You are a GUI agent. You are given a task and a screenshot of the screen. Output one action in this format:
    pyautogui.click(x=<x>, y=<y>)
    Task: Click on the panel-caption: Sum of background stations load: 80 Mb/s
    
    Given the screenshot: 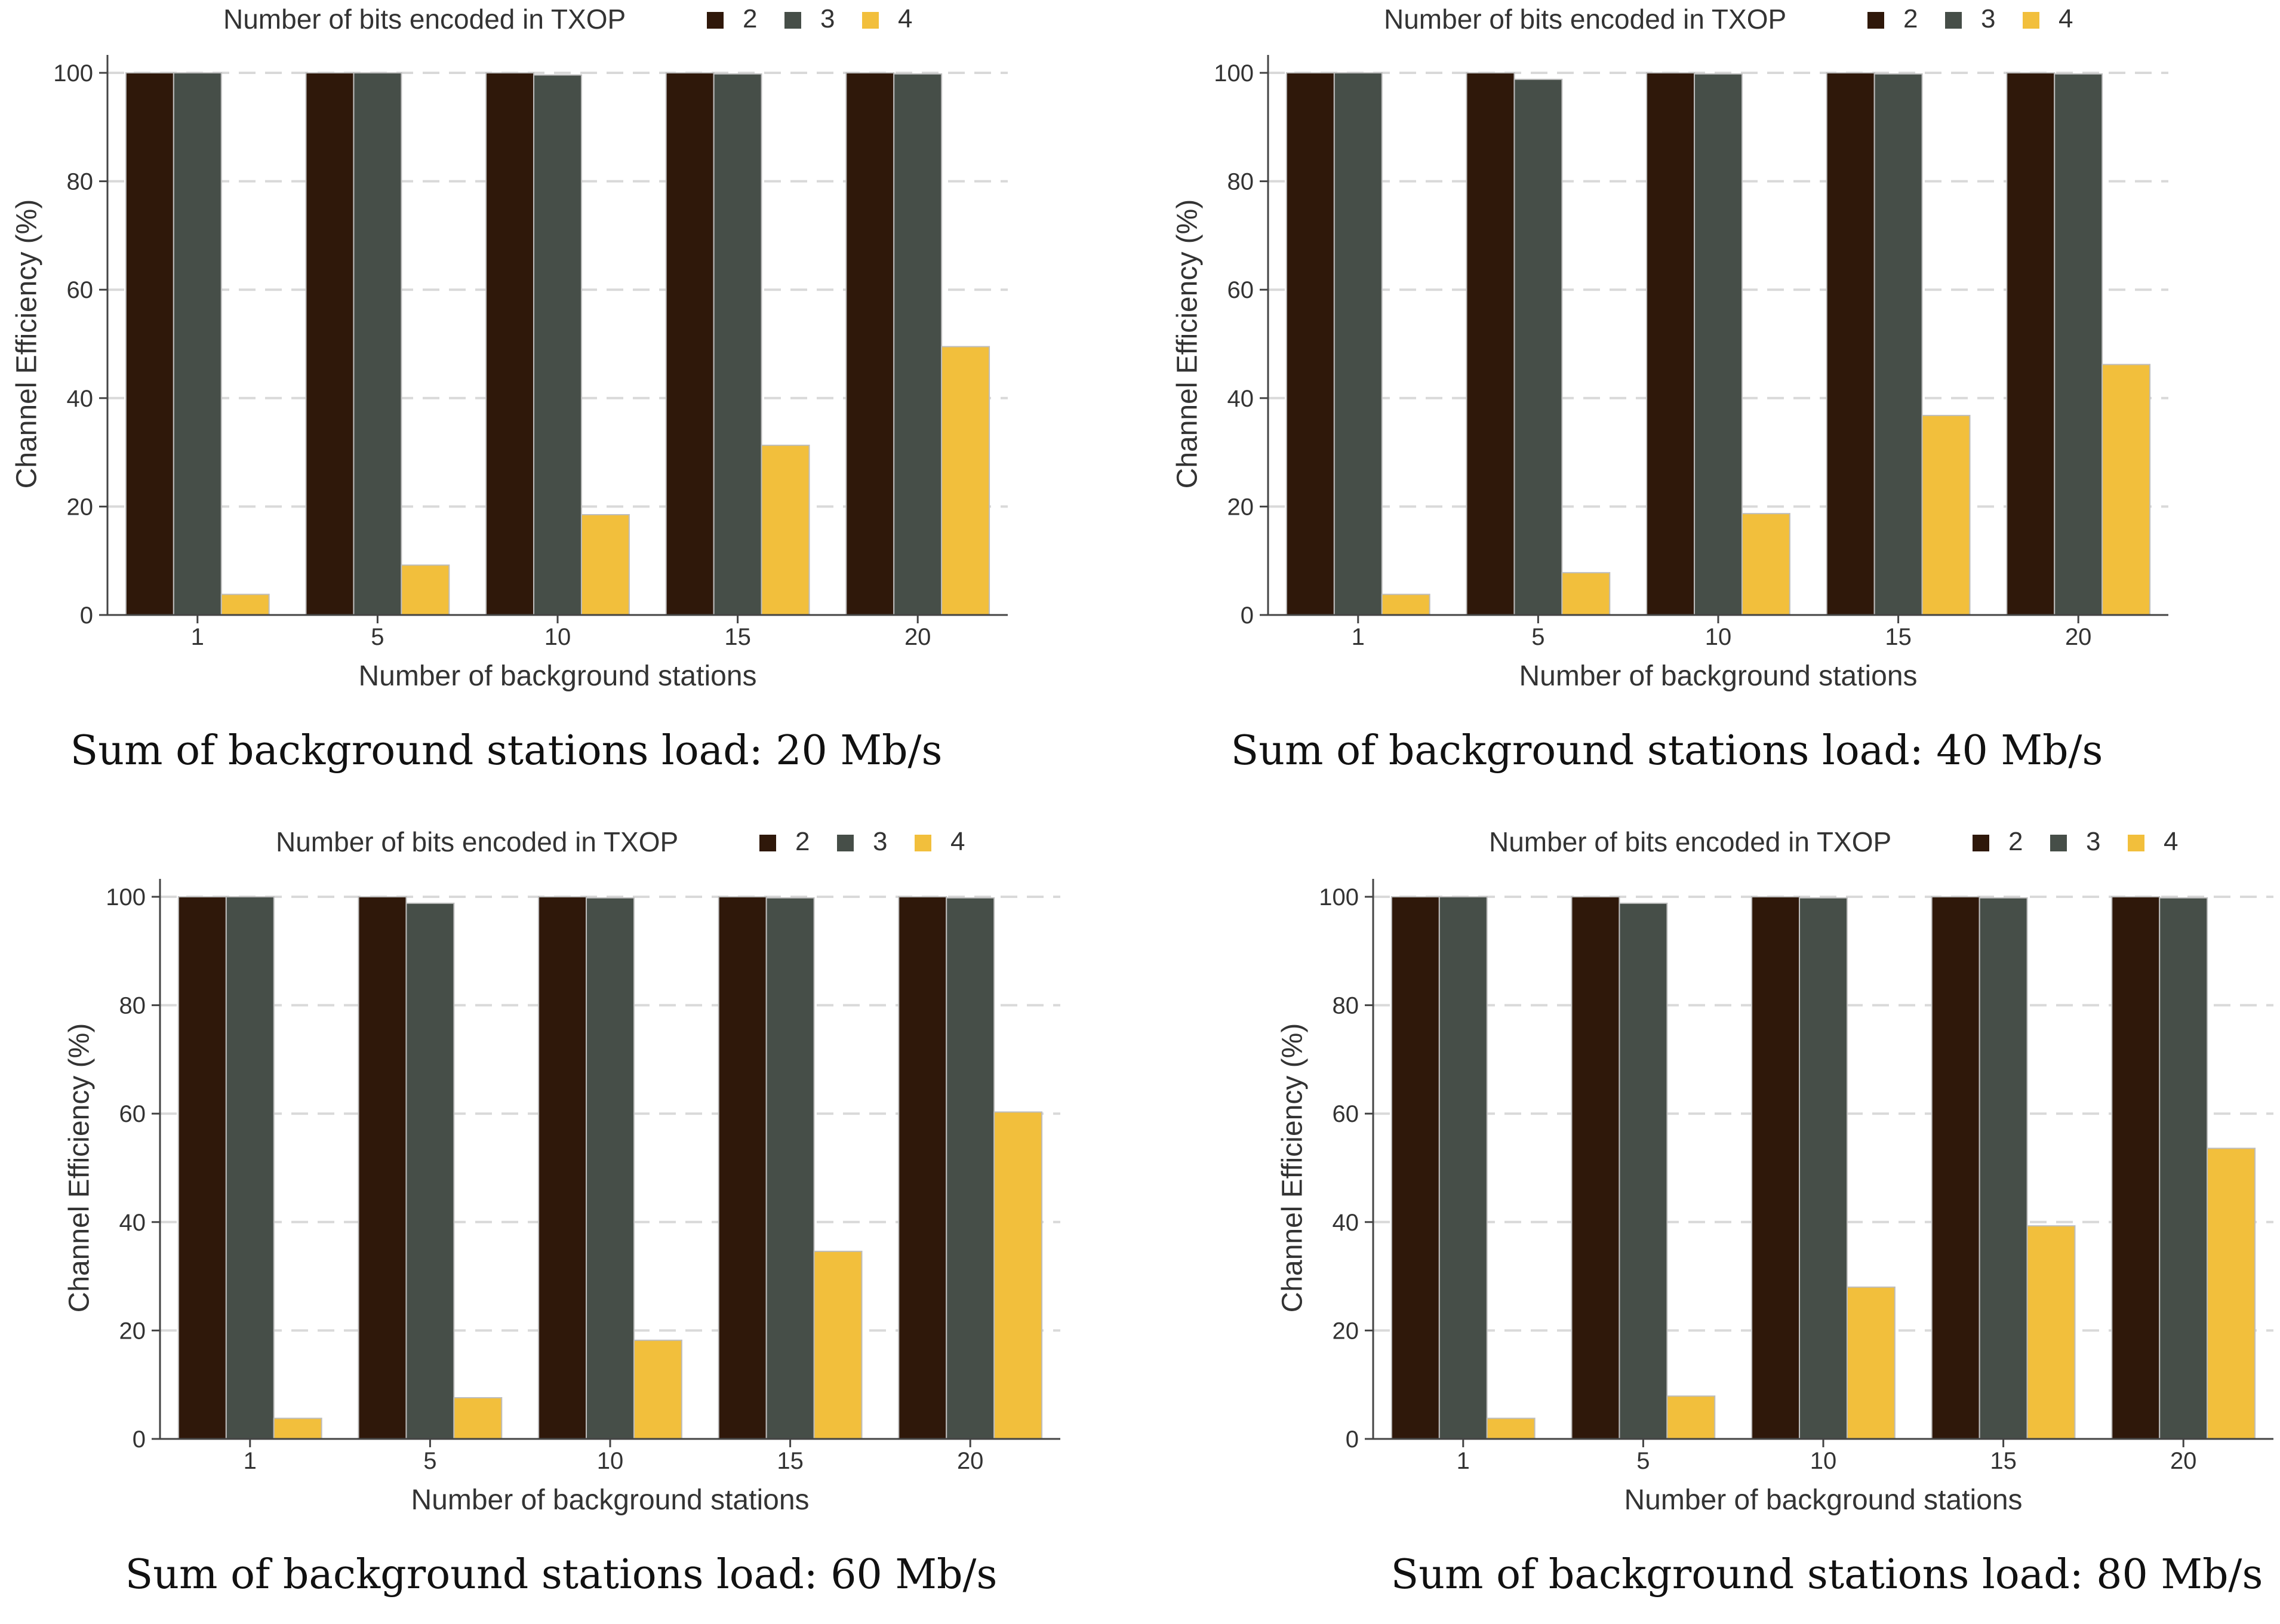 What is the action you would take?
    pyautogui.click(x=1827, y=1574)
    